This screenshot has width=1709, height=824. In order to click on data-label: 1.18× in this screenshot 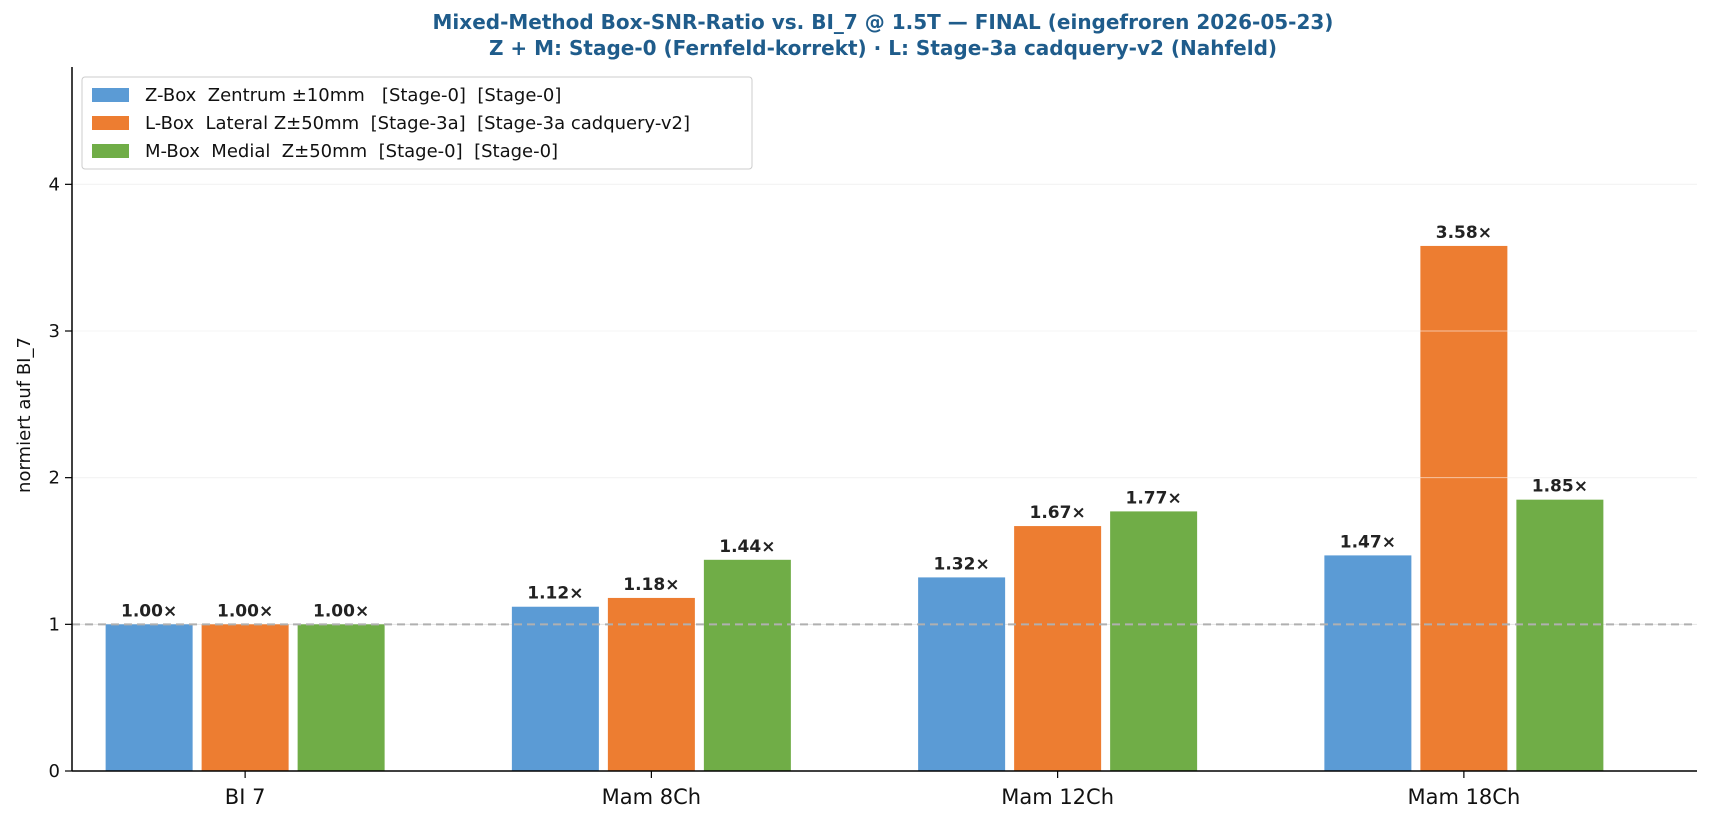, I will do `click(651, 585)`.